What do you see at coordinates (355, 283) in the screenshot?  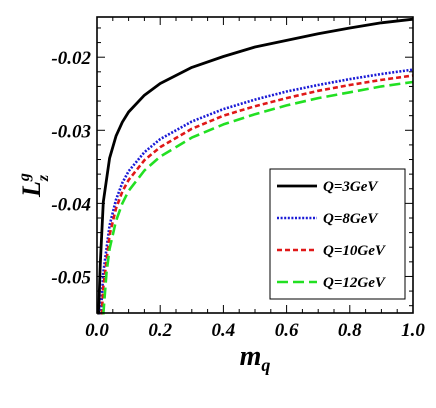 I see `legend-label: Q=12GeV` at bounding box center [355, 283].